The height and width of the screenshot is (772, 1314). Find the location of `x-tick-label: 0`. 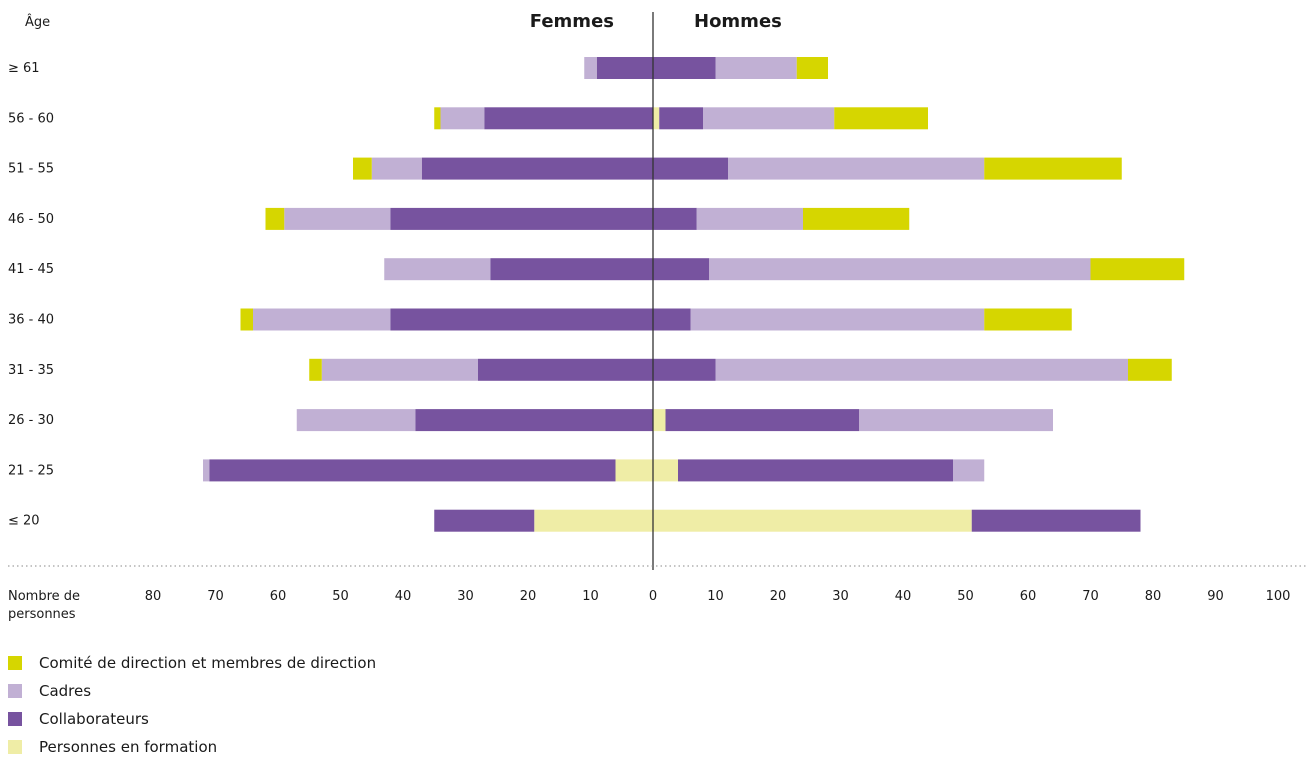

x-tick-label: 0 is located at coordinates (653, 596).